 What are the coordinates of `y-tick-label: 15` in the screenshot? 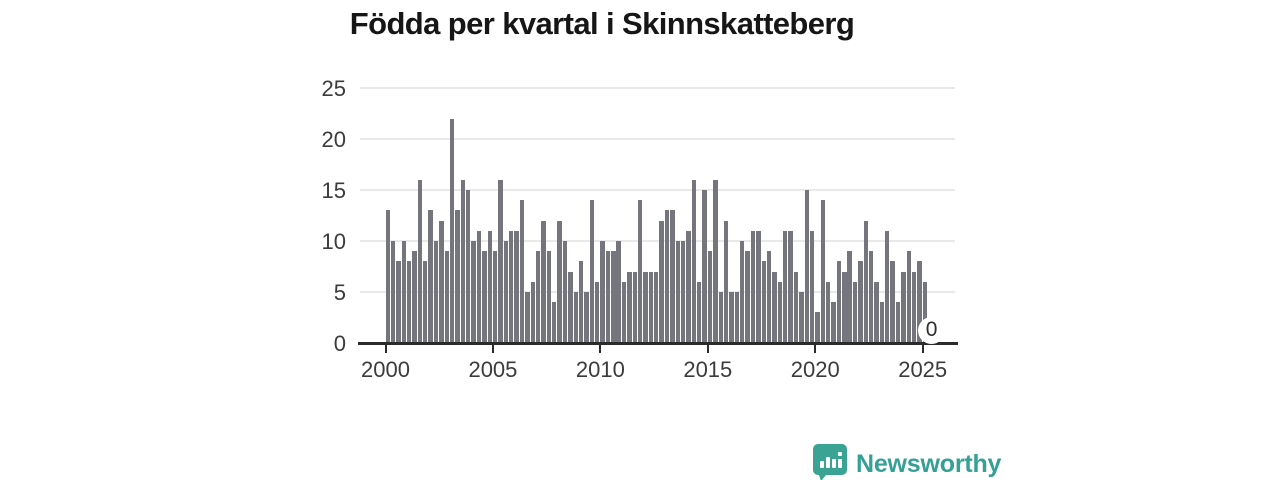 It's located at (333, 190).